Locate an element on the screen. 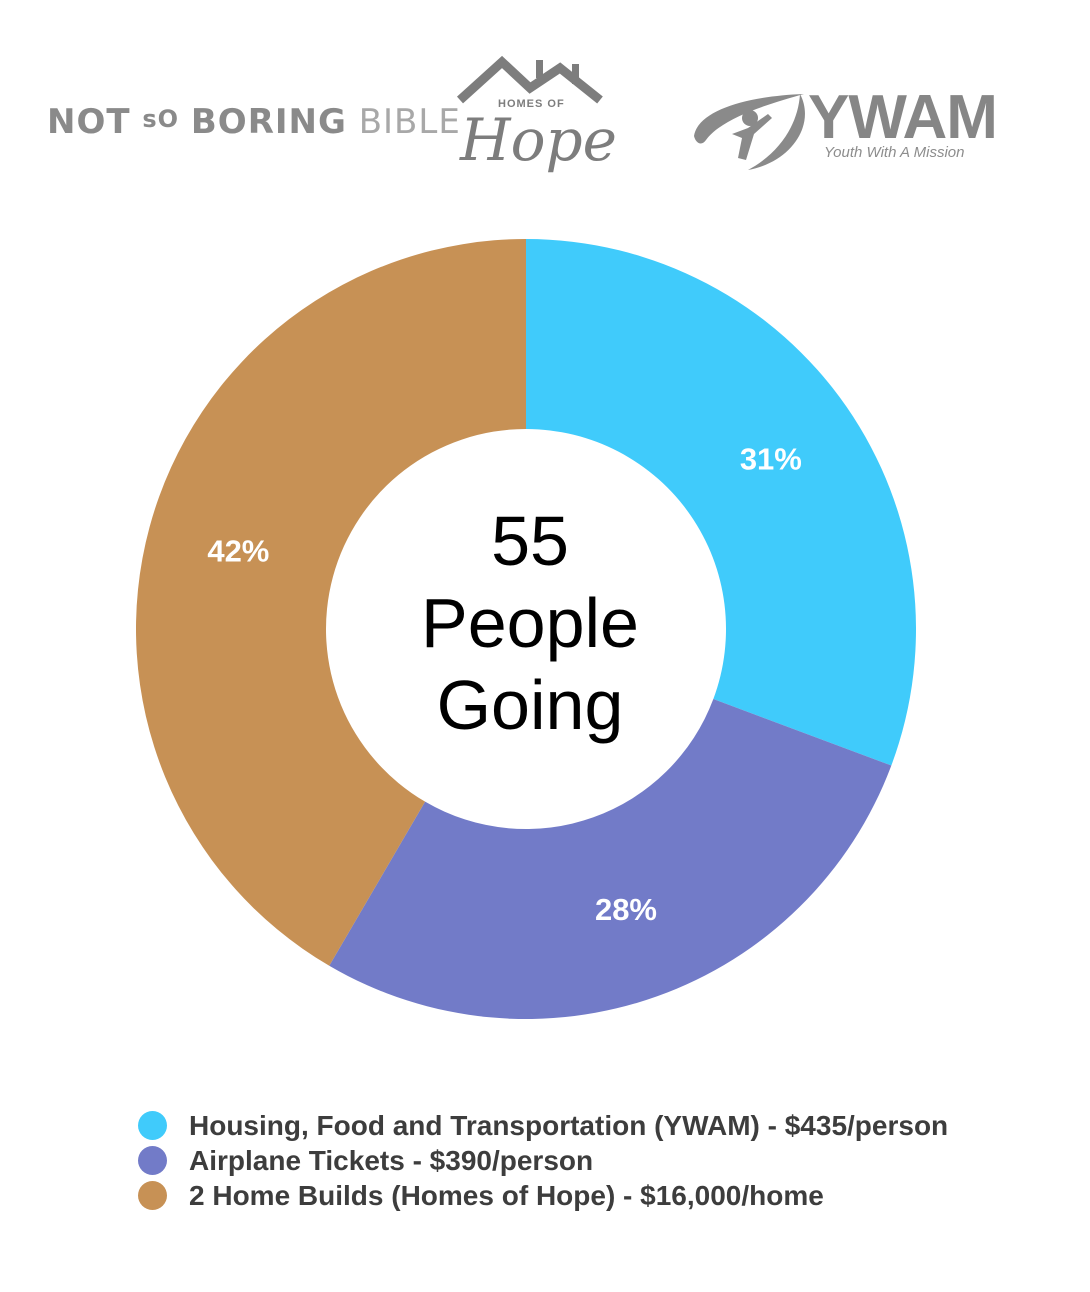 This screenshot has width=1090, height=1292. ywam-swoosh-icon is located at coordinates (749, 132).